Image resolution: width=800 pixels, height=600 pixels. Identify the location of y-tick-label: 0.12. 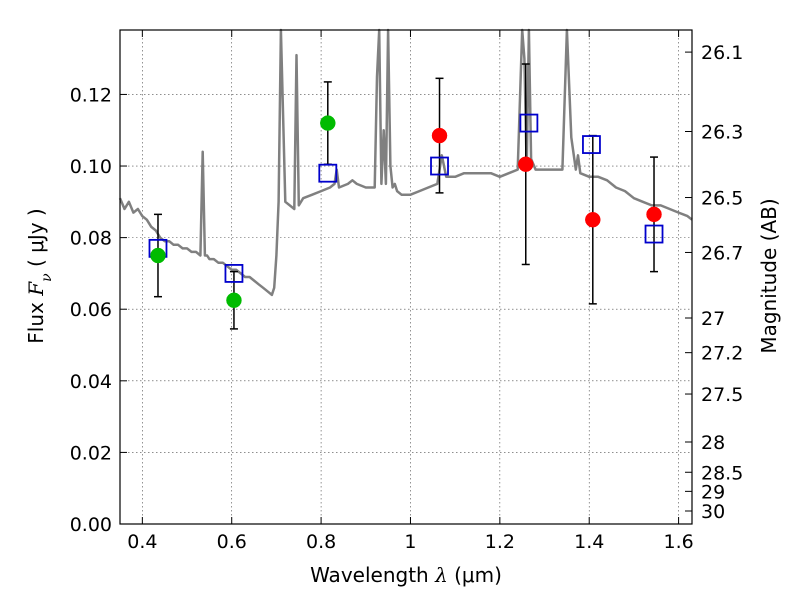
(91, 95).